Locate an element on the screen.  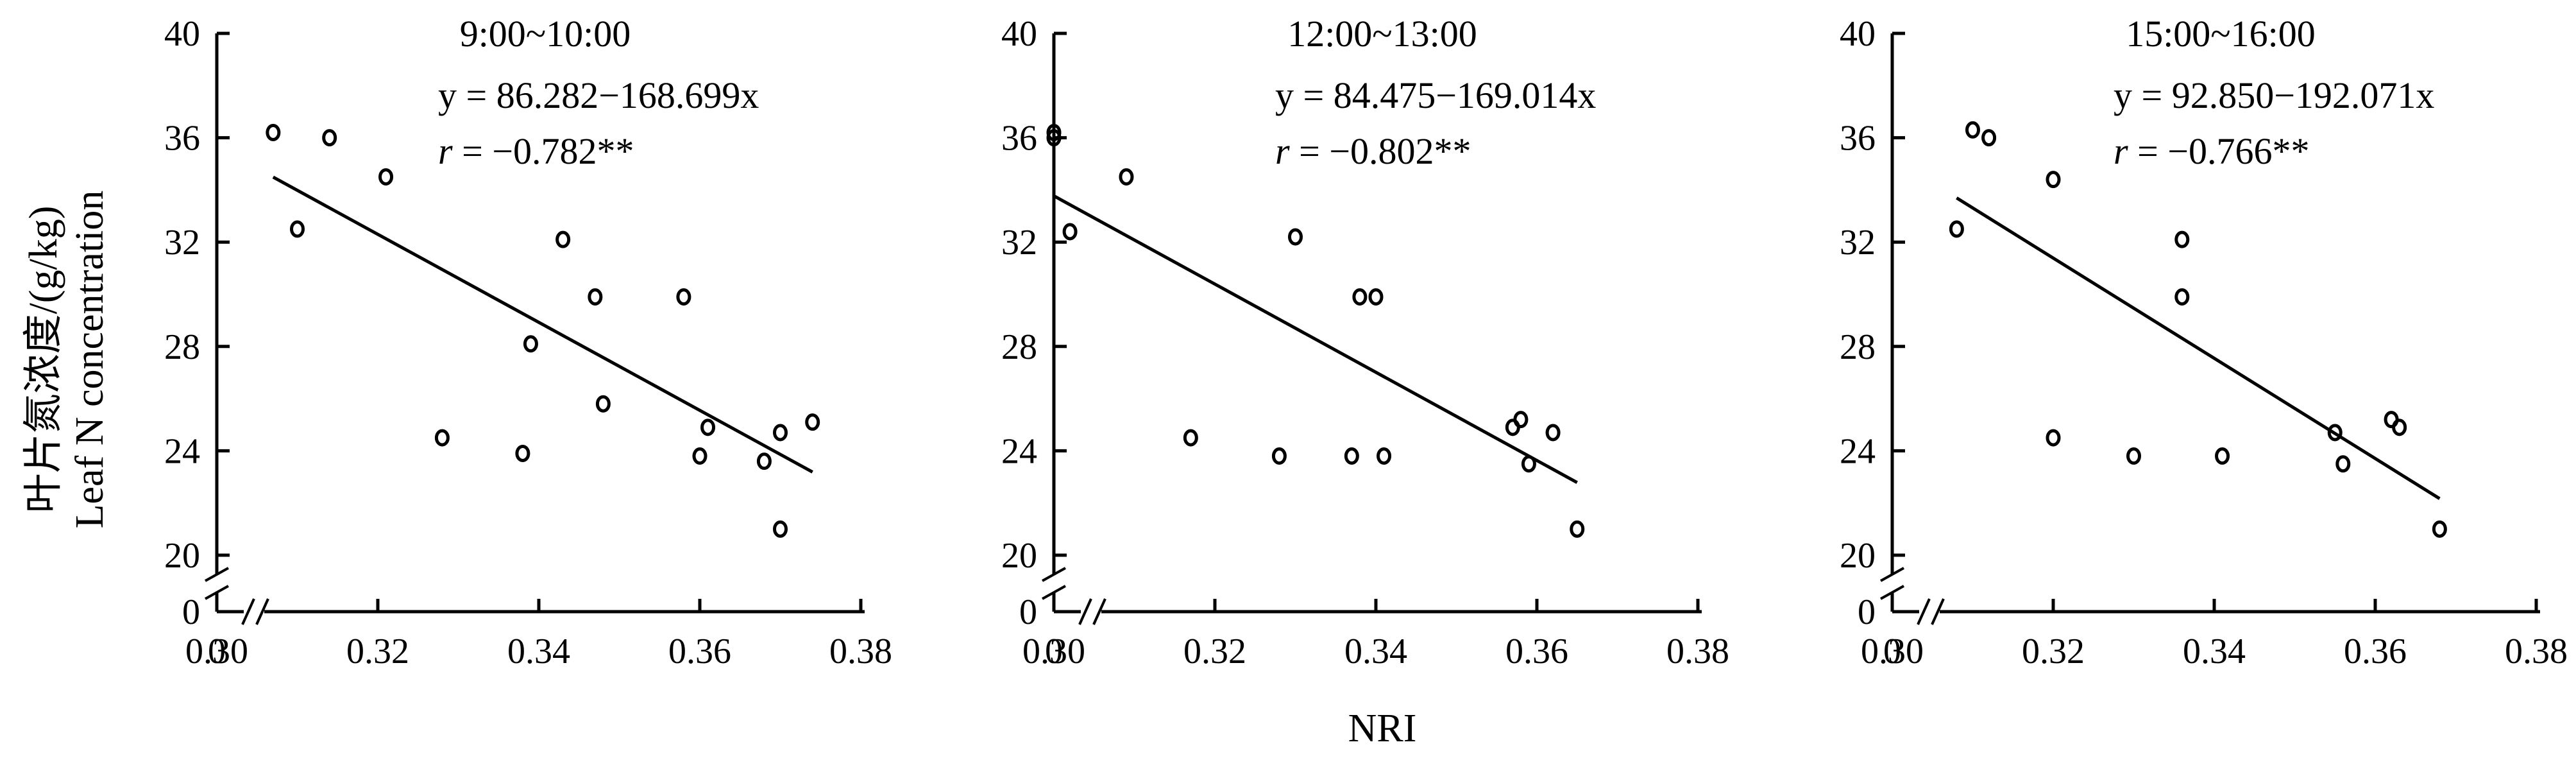
y-axis-title-group: 叶片氮浓度/(g/kg) Leaf N concentration is located at coordinates (67, 360).